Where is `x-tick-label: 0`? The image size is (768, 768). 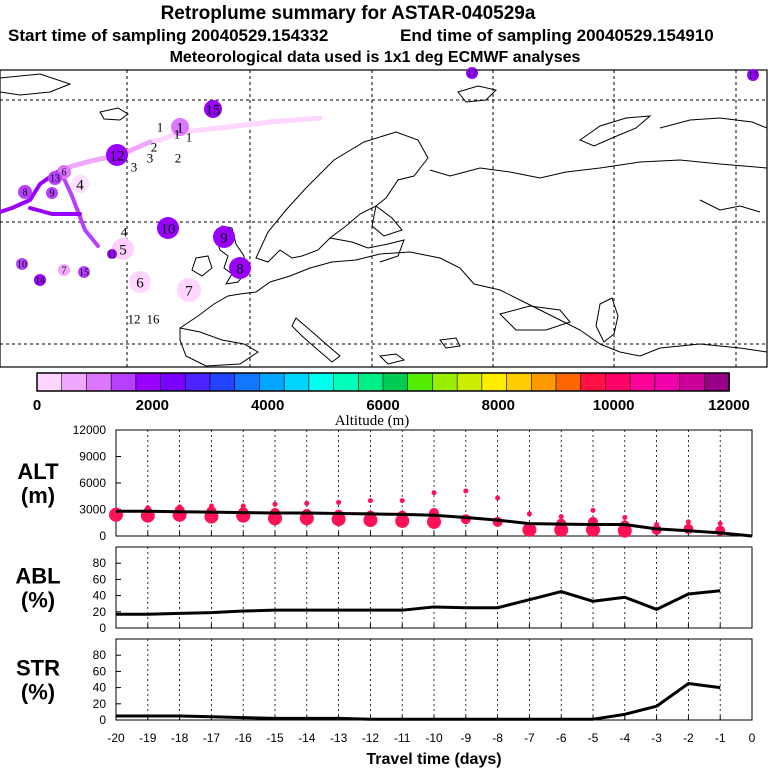
x-tick-label: 0 is located at coordinates (752, 738).